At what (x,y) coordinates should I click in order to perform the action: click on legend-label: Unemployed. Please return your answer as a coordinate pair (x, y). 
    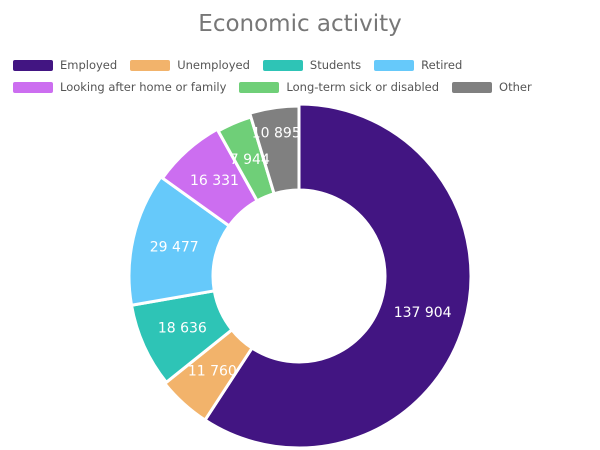
    Looking at the image, I should click on (213, 65).